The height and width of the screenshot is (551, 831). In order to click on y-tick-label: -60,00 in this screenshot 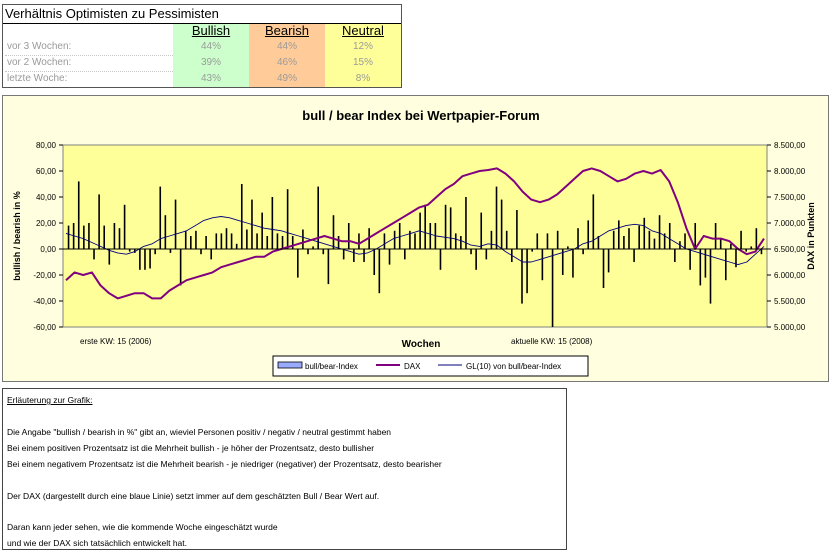, I will do `click(44, 327)`.